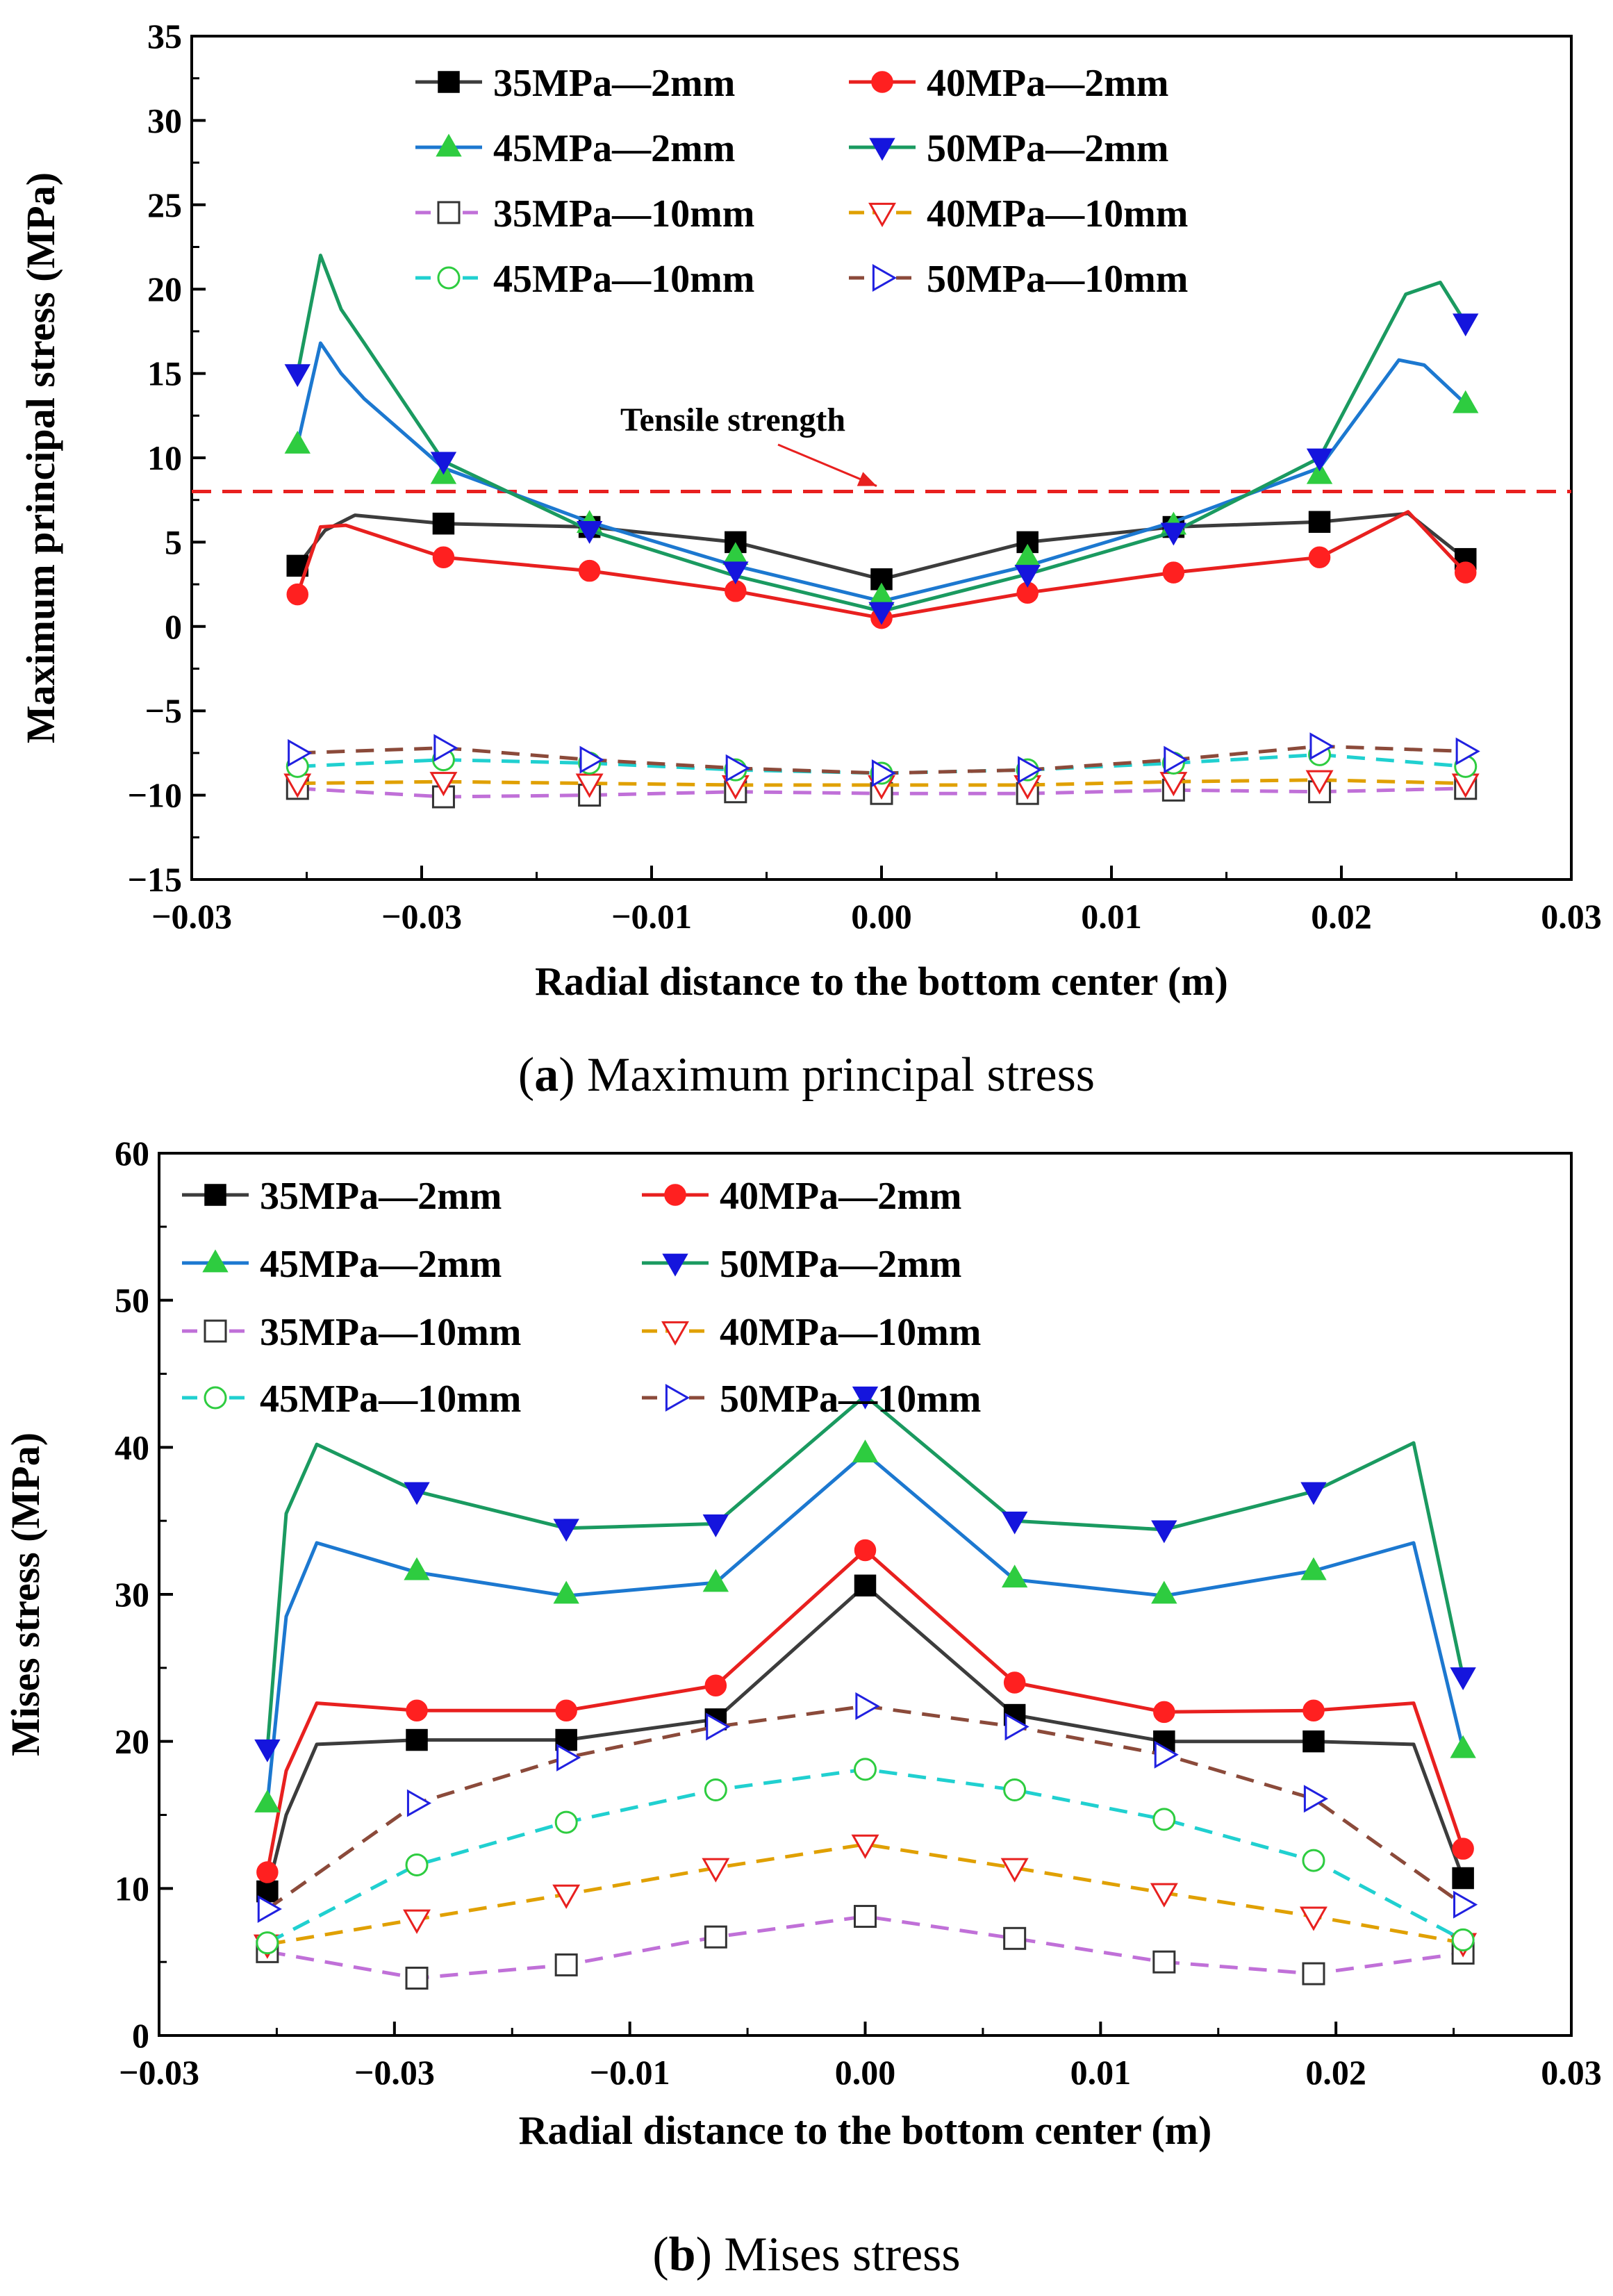 This screenshot has width=1613, height=2296. I want to click on x-axis-title: Radial distance to the bottom center (m), so click(865, 2130).